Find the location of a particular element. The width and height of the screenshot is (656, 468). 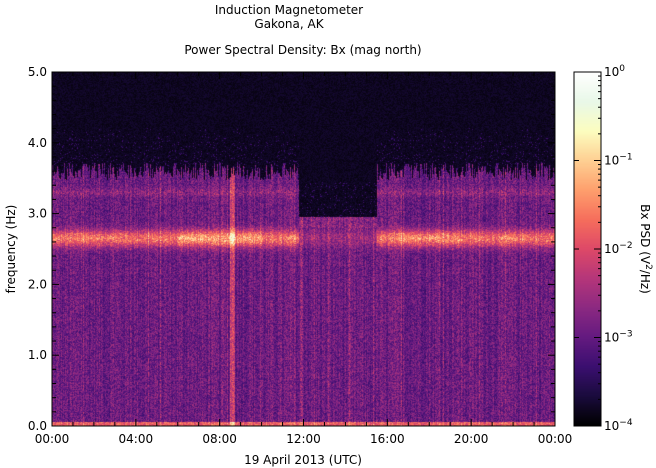

x-axis-label: 19 April 2013 (UTC) is located at coordinates (303, 460).